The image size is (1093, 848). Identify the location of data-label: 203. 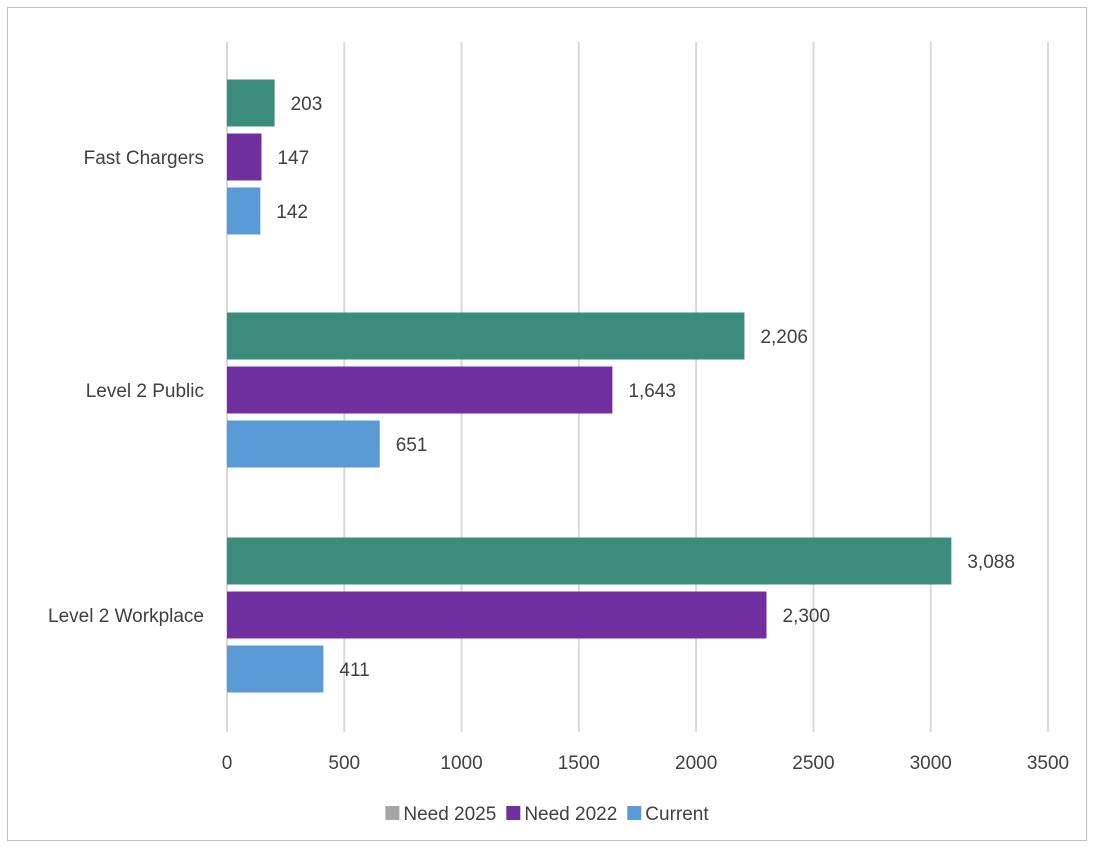
(307, 104).